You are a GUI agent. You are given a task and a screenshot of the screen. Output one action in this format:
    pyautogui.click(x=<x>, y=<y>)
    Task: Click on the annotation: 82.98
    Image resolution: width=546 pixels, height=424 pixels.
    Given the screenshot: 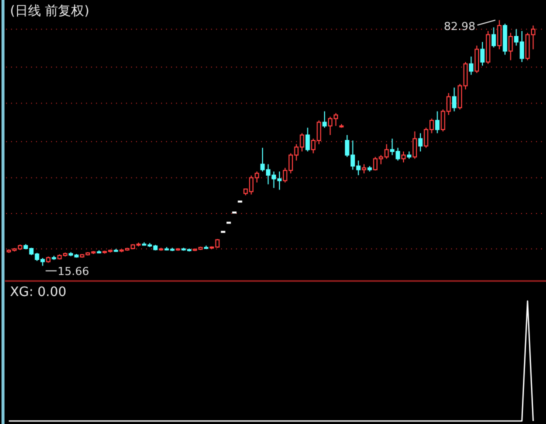 What is the action you would take?
    pyautogui.click(x=460, y=27)
    